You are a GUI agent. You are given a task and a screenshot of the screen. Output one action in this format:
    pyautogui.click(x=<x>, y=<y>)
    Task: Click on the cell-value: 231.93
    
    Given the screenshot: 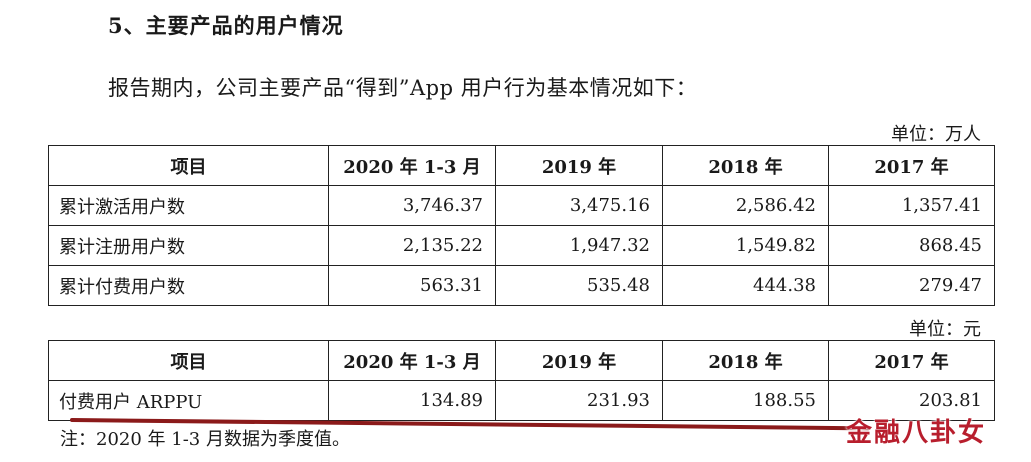 What is the action you would take?
    pyautogui.click(x=579, y=400)
    